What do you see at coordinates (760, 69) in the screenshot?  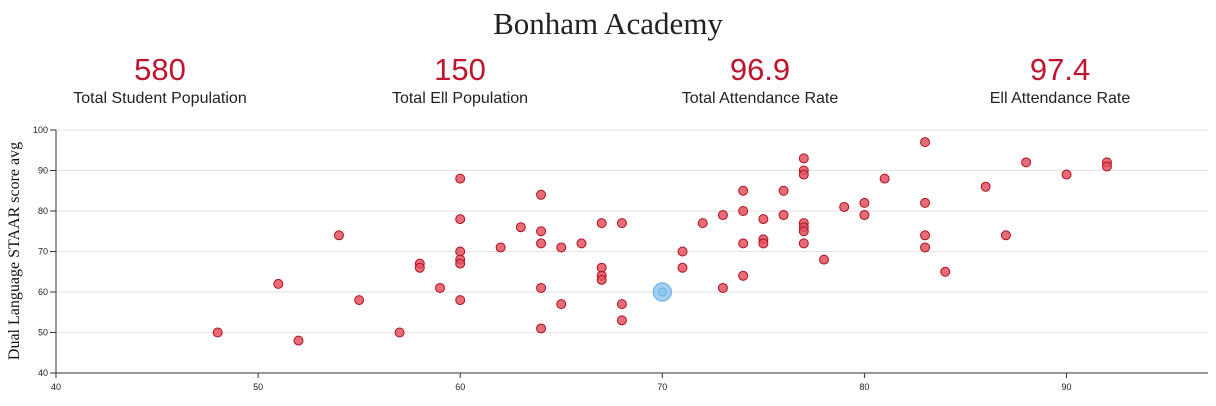 I see `stat-value: 96.9` at bounding box center [760, 69].